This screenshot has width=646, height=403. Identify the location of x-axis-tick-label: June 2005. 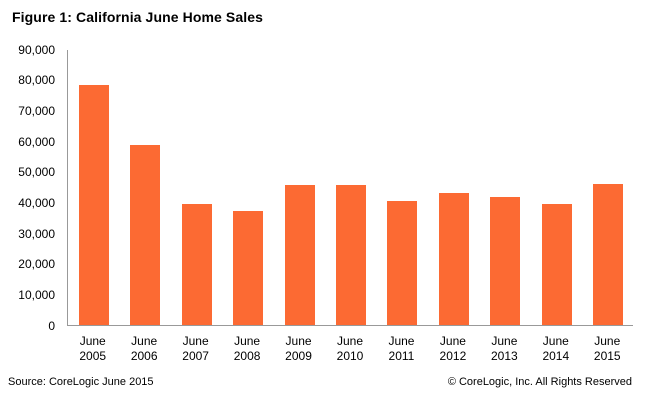
(93, 348).